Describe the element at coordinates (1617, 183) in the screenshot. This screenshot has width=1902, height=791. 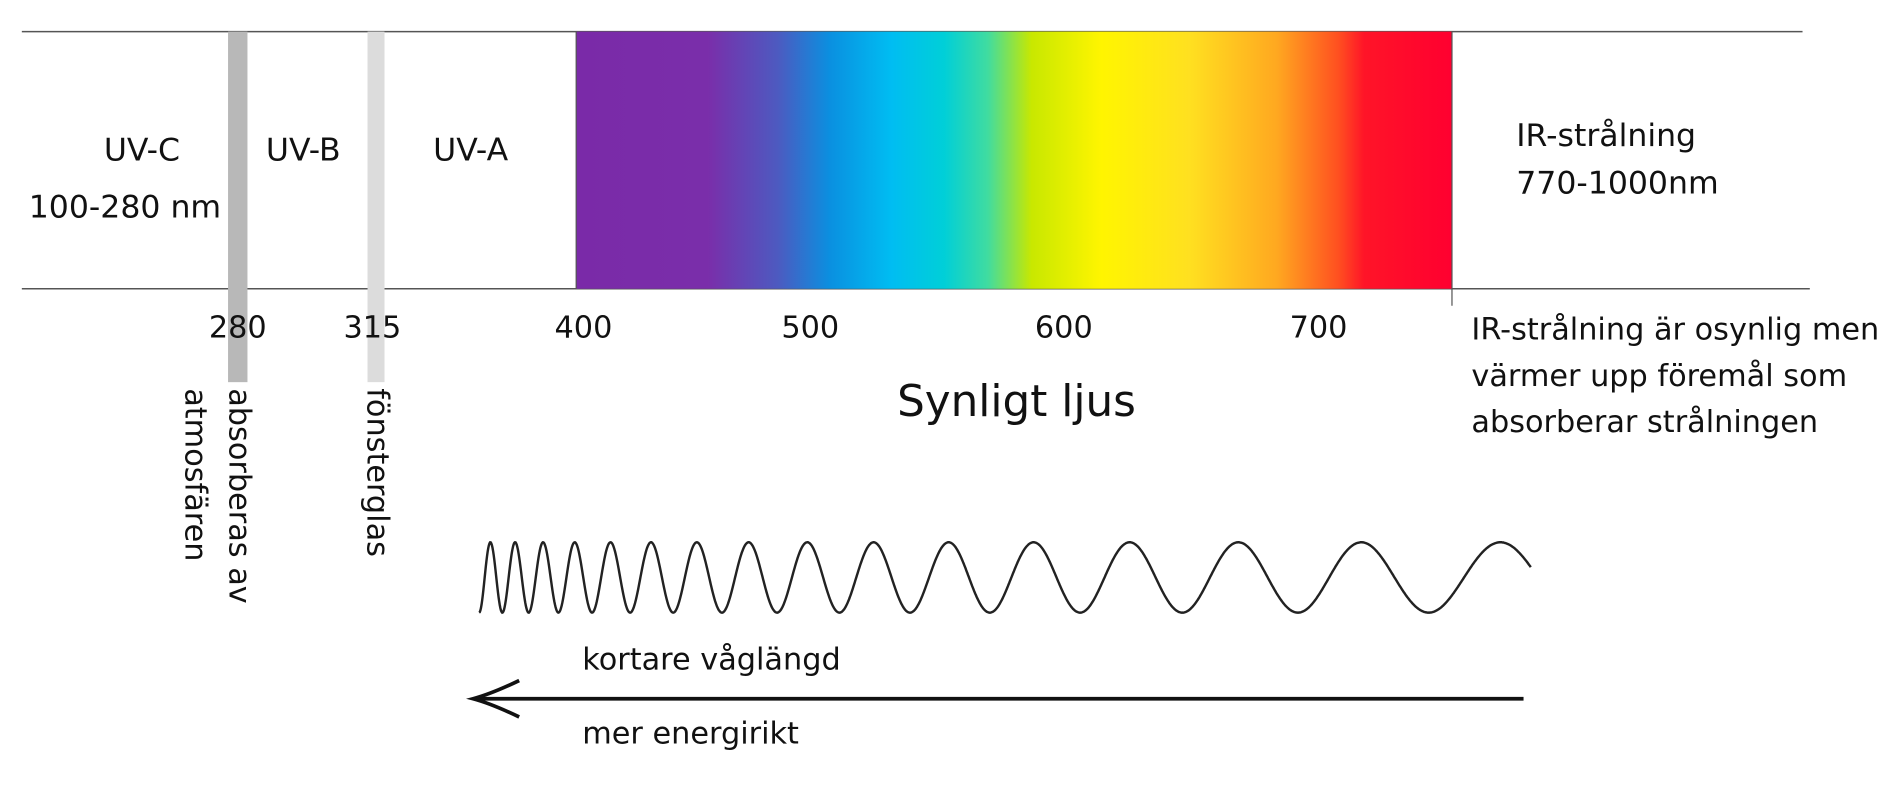
I see `band-range: 770-1000nm` at that location.